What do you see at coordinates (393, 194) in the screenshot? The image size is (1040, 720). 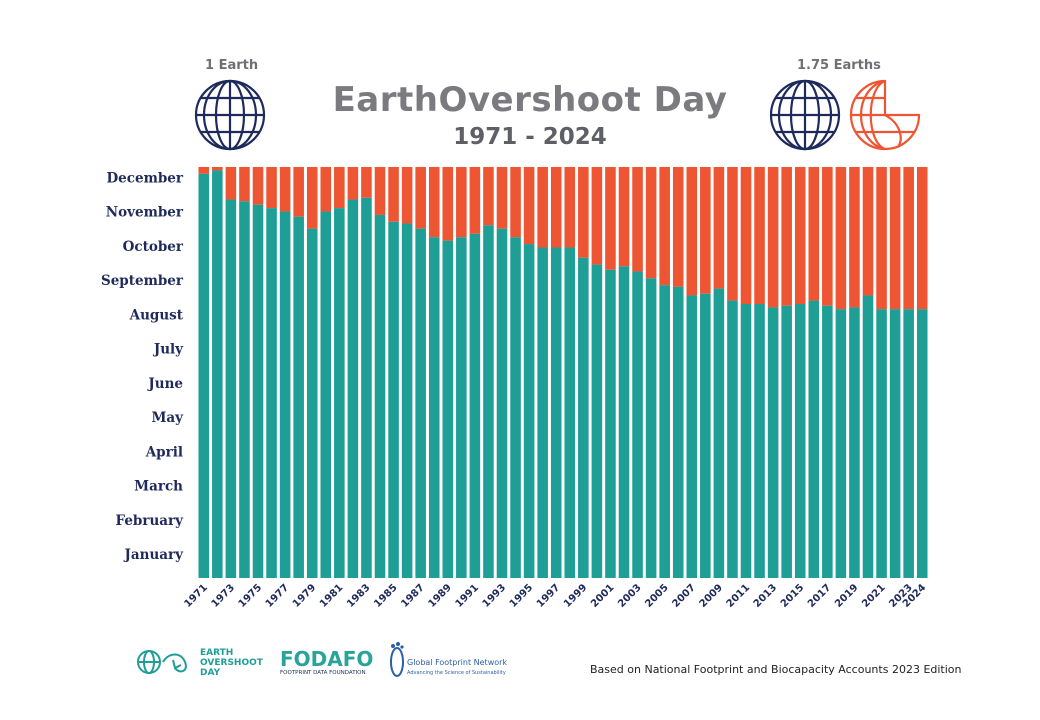 I see `overshoot-bar-1985` at bounding box center [393, 194].